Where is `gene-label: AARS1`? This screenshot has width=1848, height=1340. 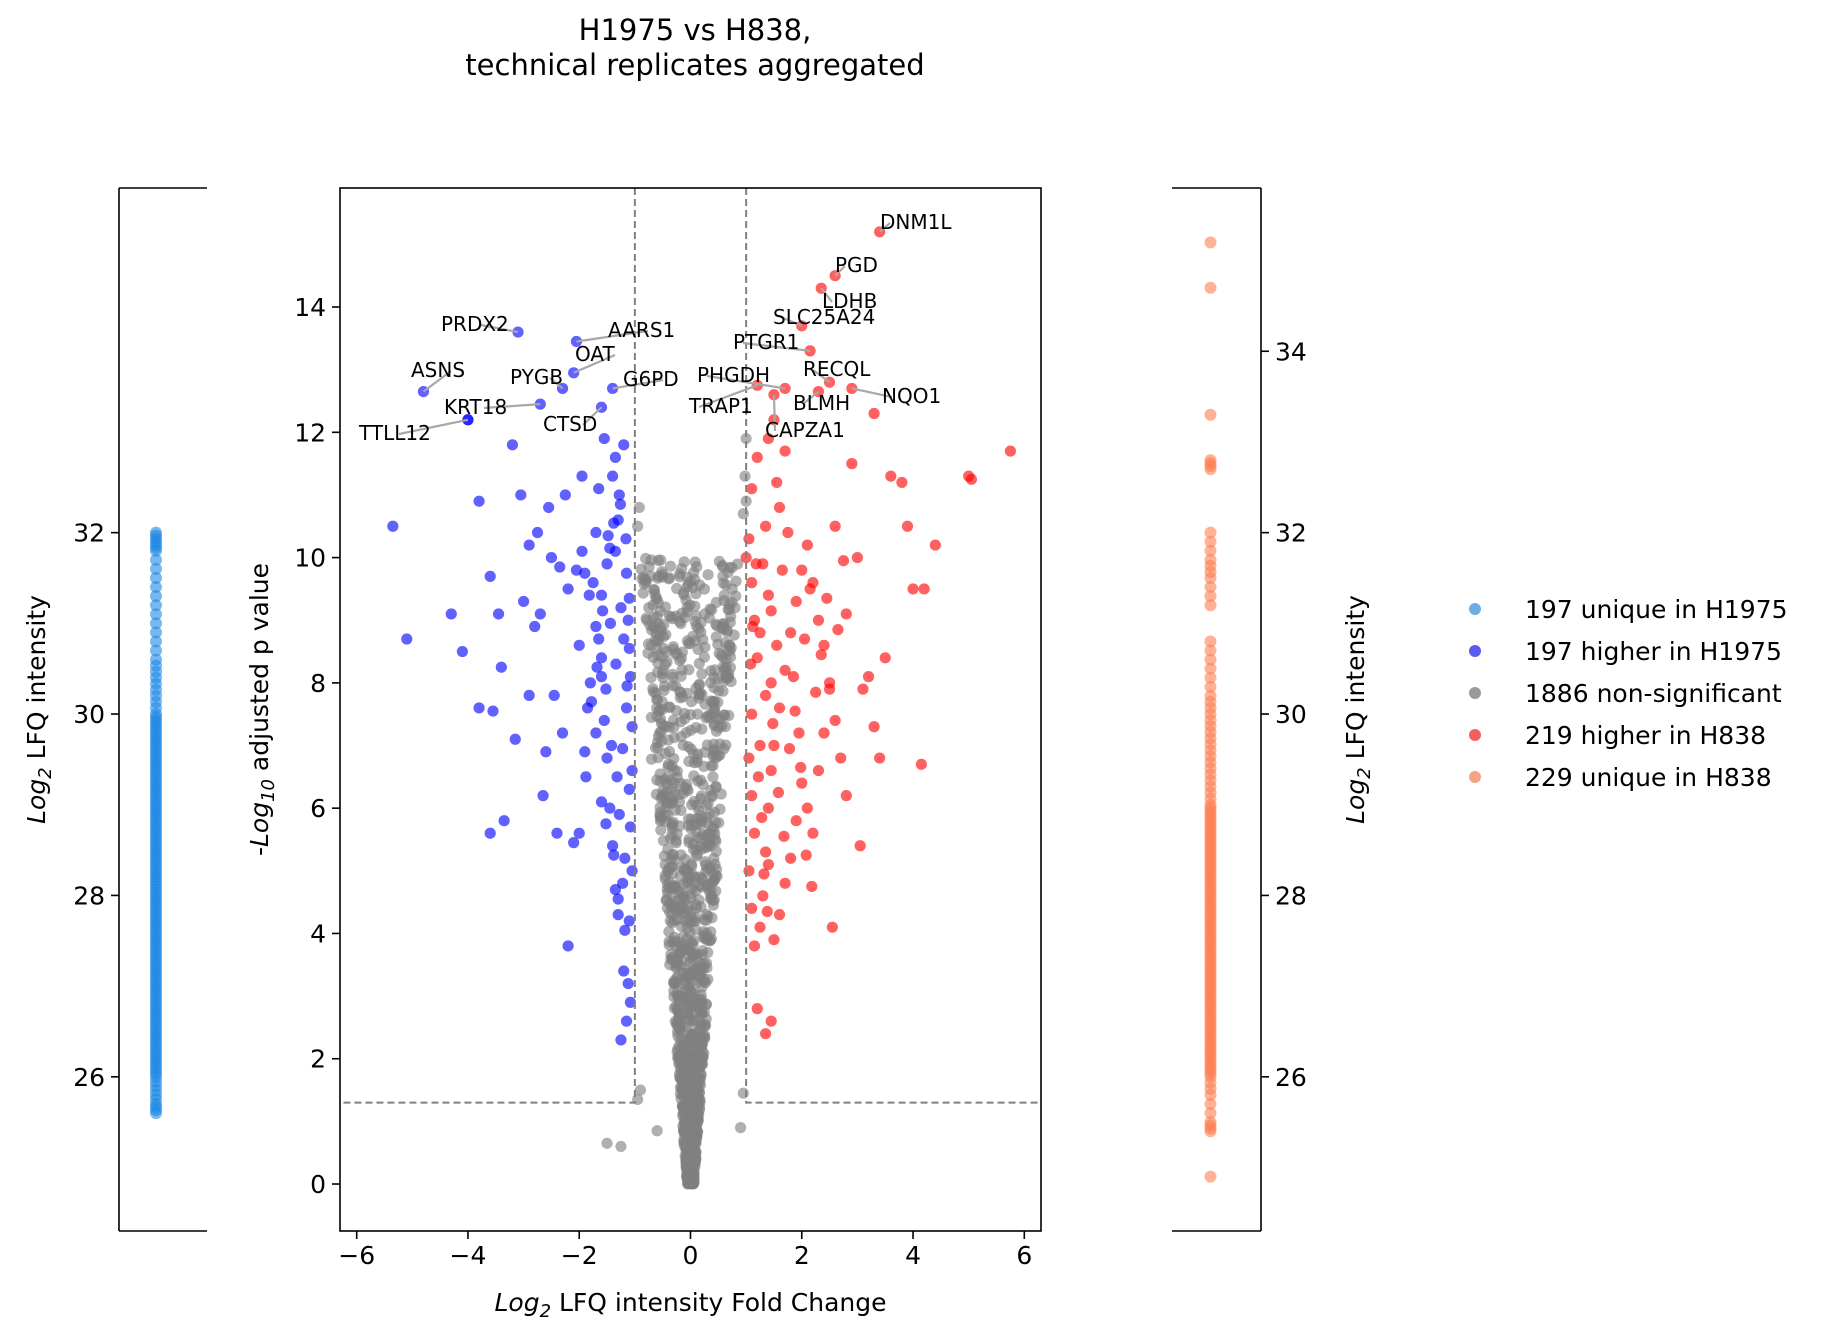 gene-label: AARS1 is located at coordinates (641, 330).